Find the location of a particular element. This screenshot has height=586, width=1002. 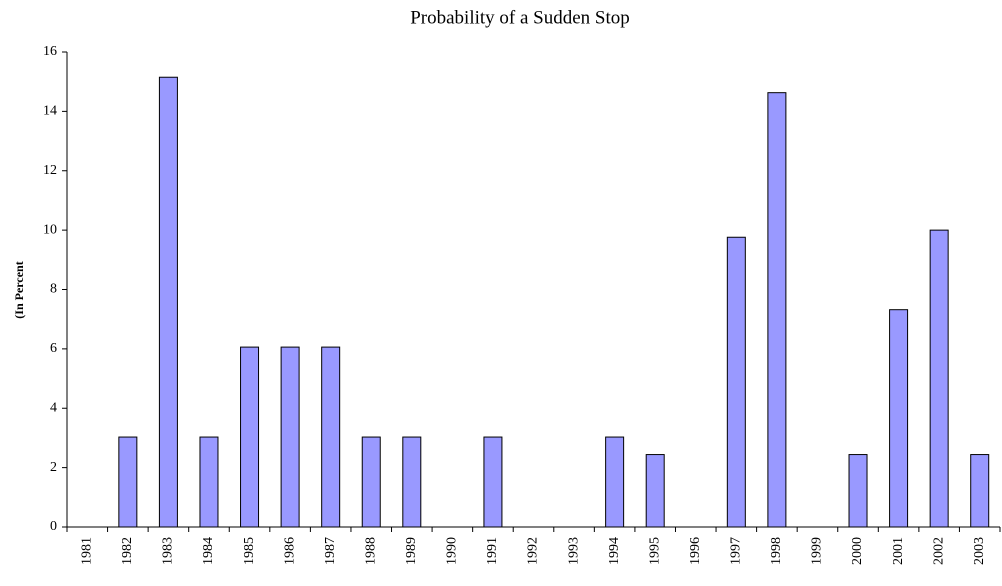

x-tick-label: 1983 is located at coordinates (168, 551).